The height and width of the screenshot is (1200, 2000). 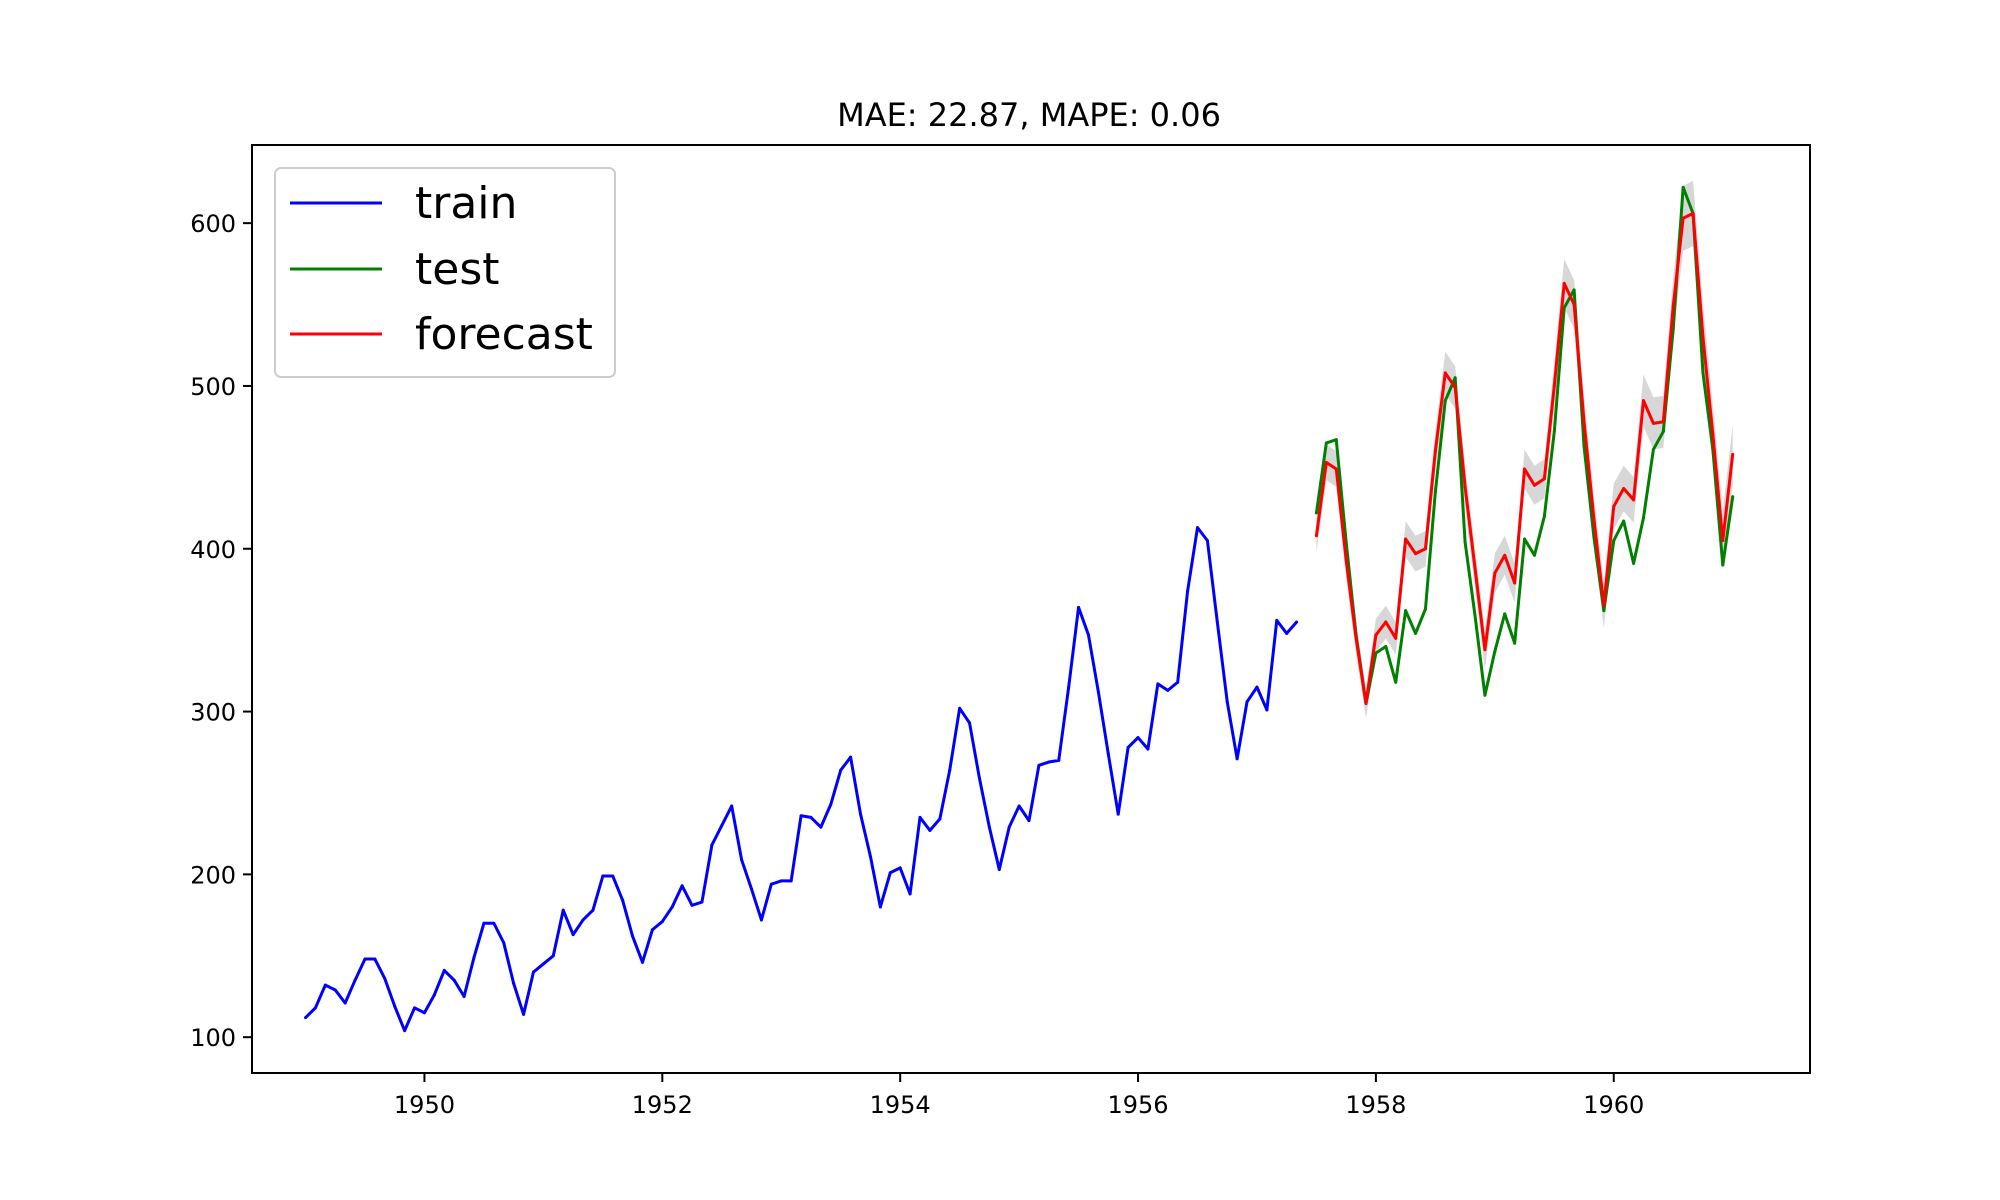 I want to click on y-tick-label: 300, so click(x=213, y=713).